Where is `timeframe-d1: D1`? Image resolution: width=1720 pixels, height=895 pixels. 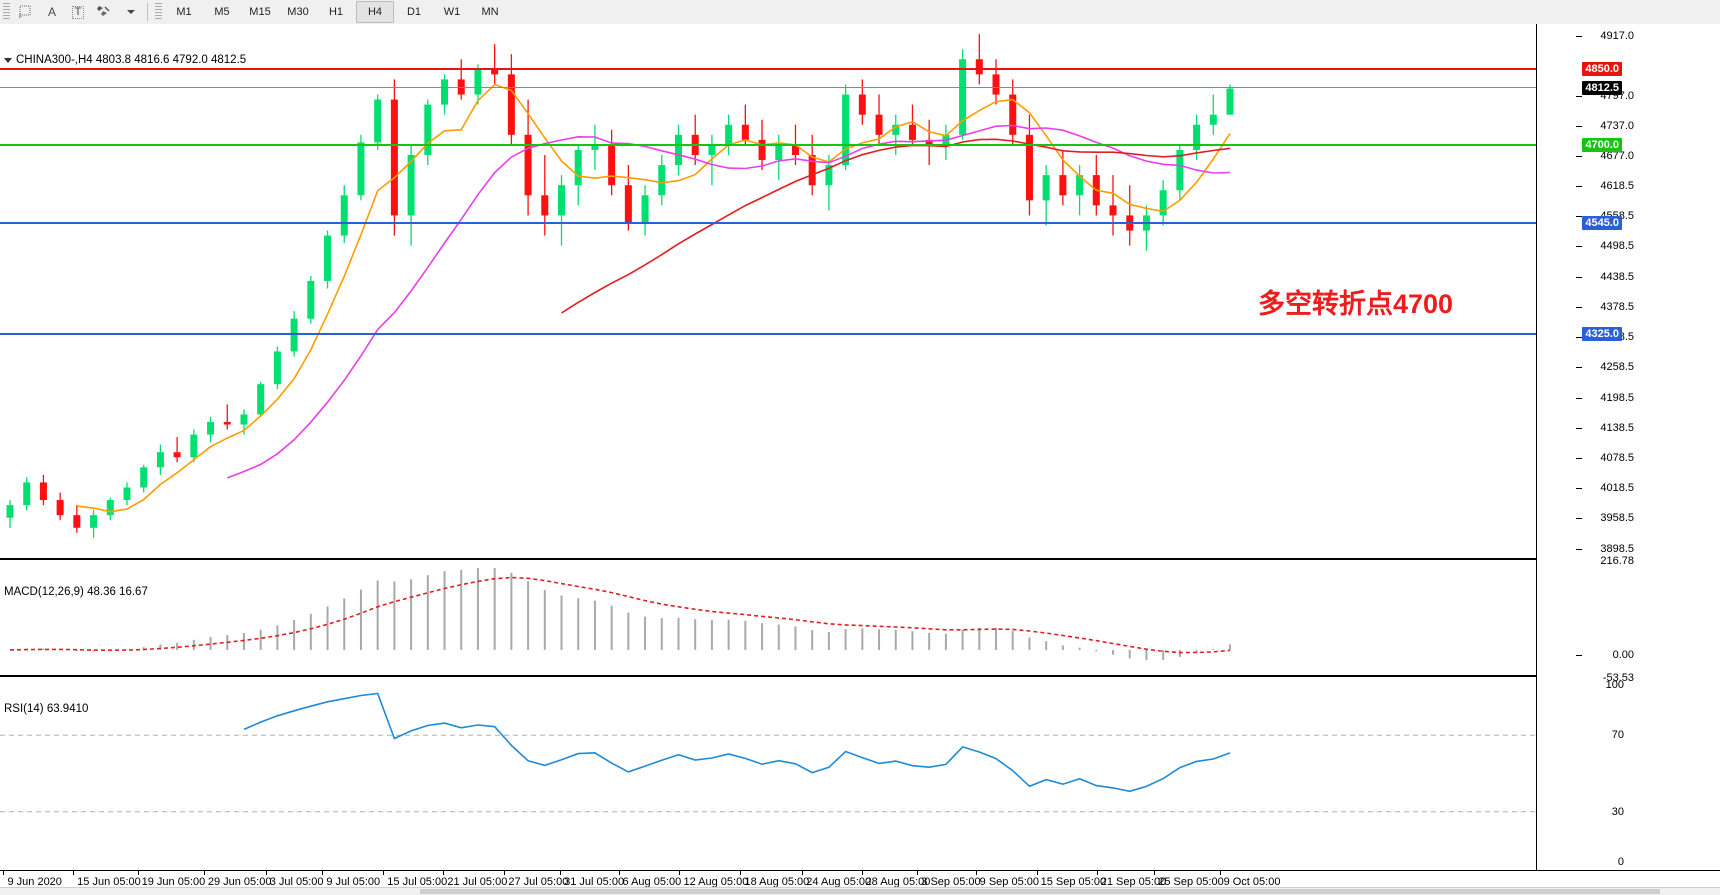
timeframe-d1: D1 is located at coordinates (414, 12).